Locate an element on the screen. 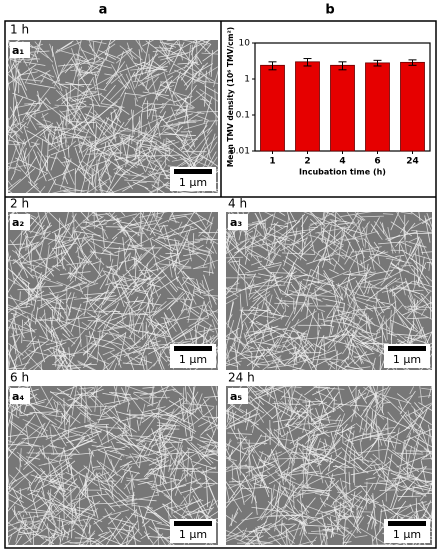 Image resolution: width=441 pixels, height=554 pixels. panel-label: a₅ is located at coordinates (236, 396).